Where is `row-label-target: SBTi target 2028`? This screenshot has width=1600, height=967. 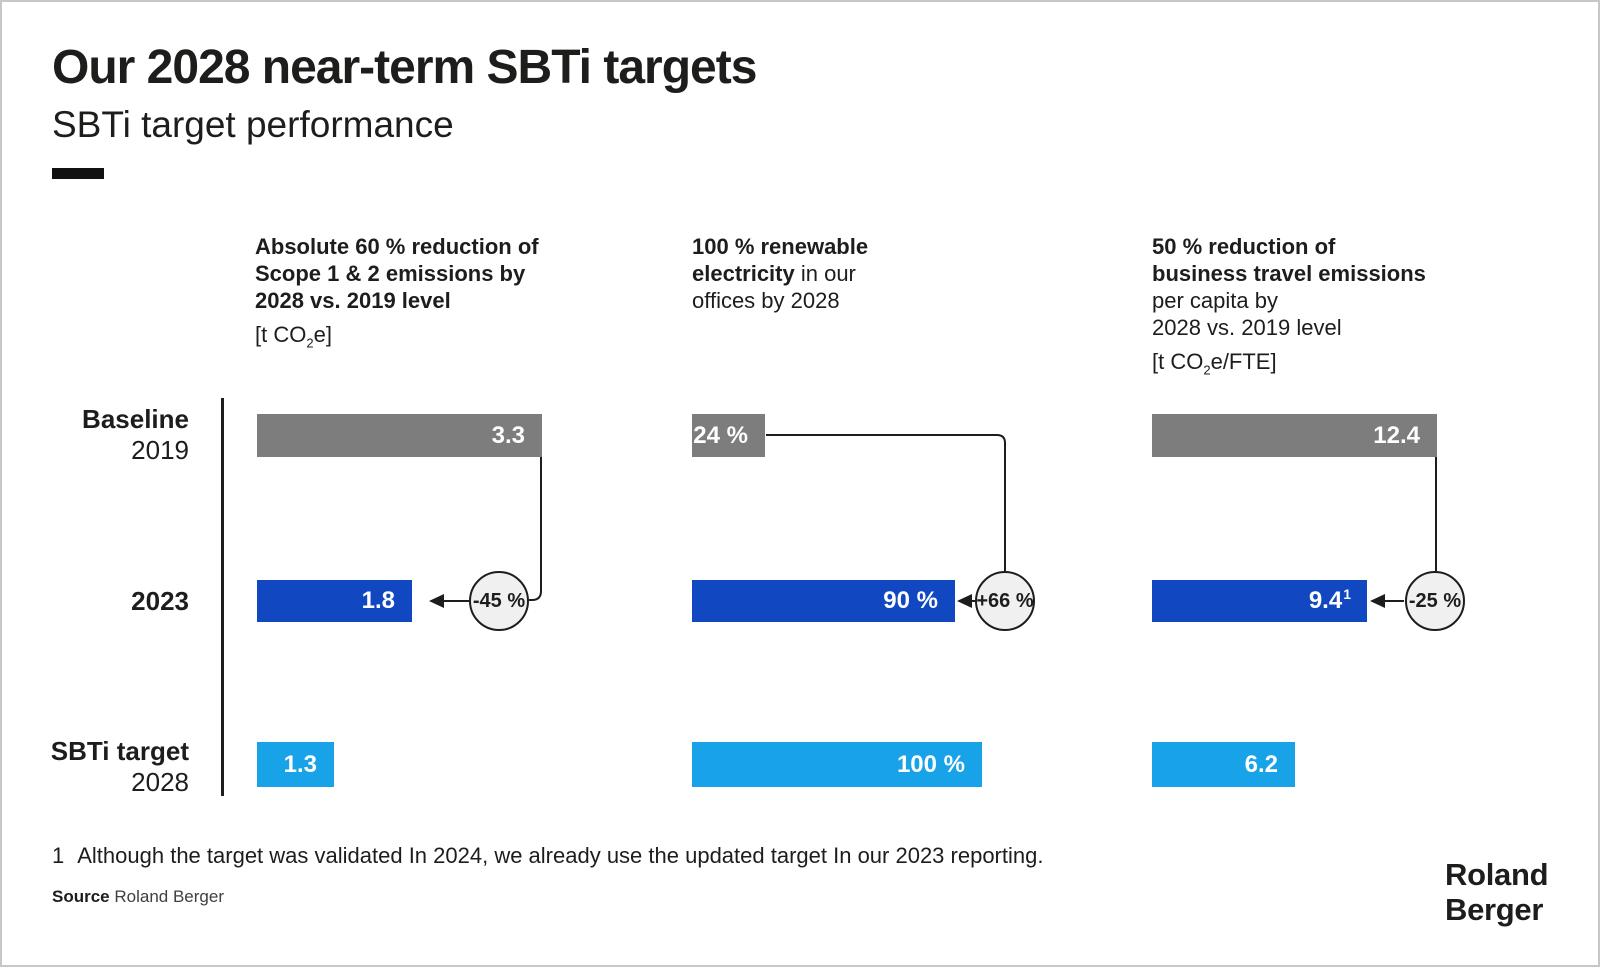
row-label-target: SBTi target 2028 is located at coordinates (119, 766).